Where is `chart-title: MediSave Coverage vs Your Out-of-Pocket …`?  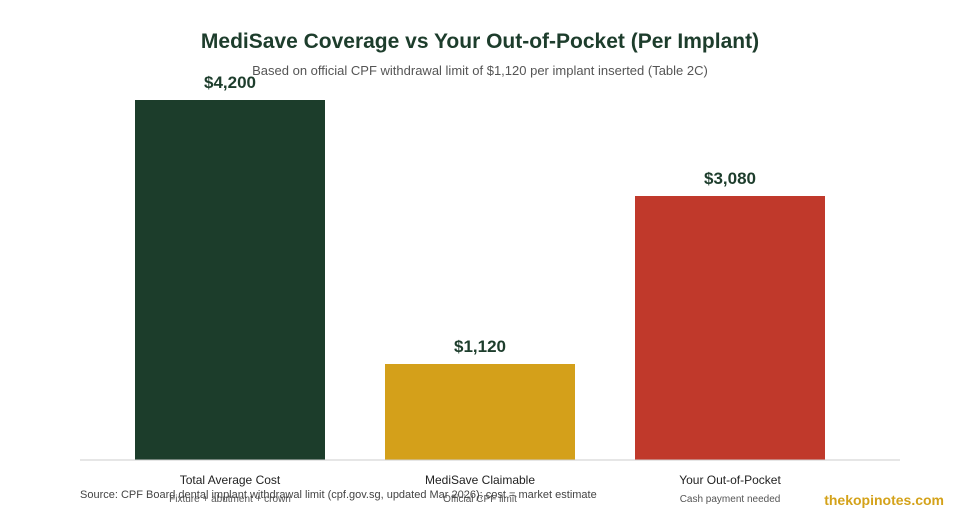 chart-title: MediSave Coverage vs Your Out-of-Pocket … is located at coordinates (480, 41).